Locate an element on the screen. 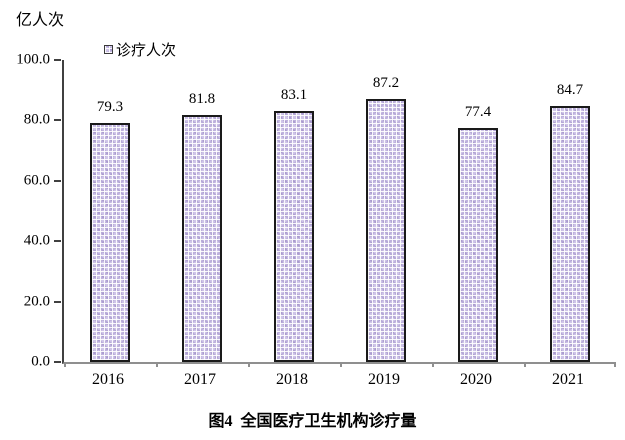 Image resolution: width=625 pixels, height=440 pixels. bar-slot: 77.4 is located at coordinates (478, 211).